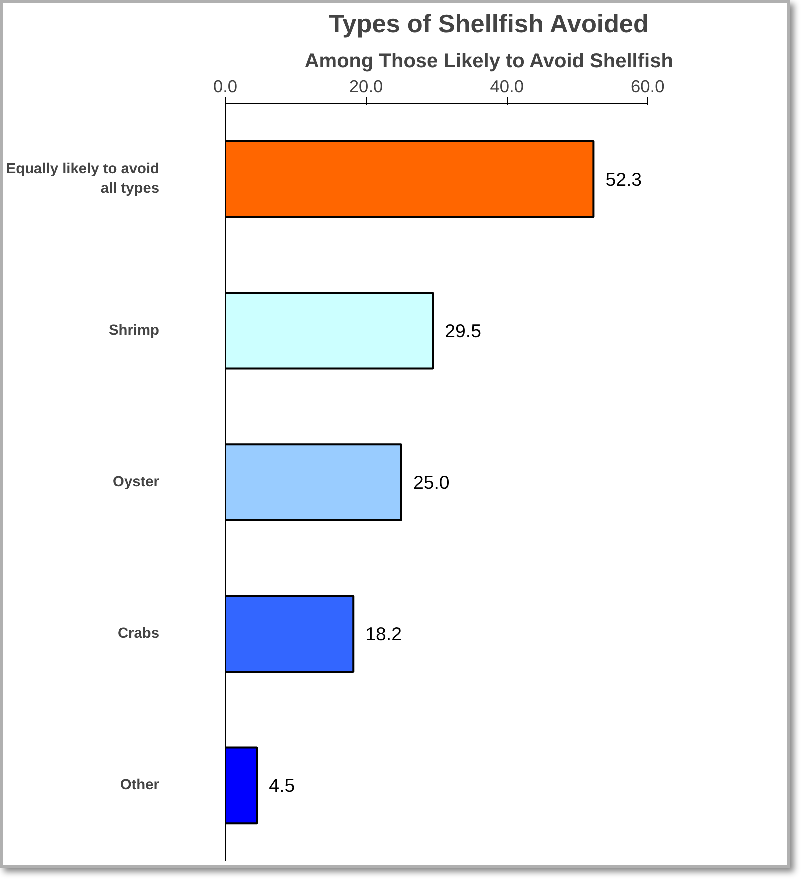 The width and height of the screenshot is (802, 880). I want to click on data-label: 29.5, so click(463, 331).